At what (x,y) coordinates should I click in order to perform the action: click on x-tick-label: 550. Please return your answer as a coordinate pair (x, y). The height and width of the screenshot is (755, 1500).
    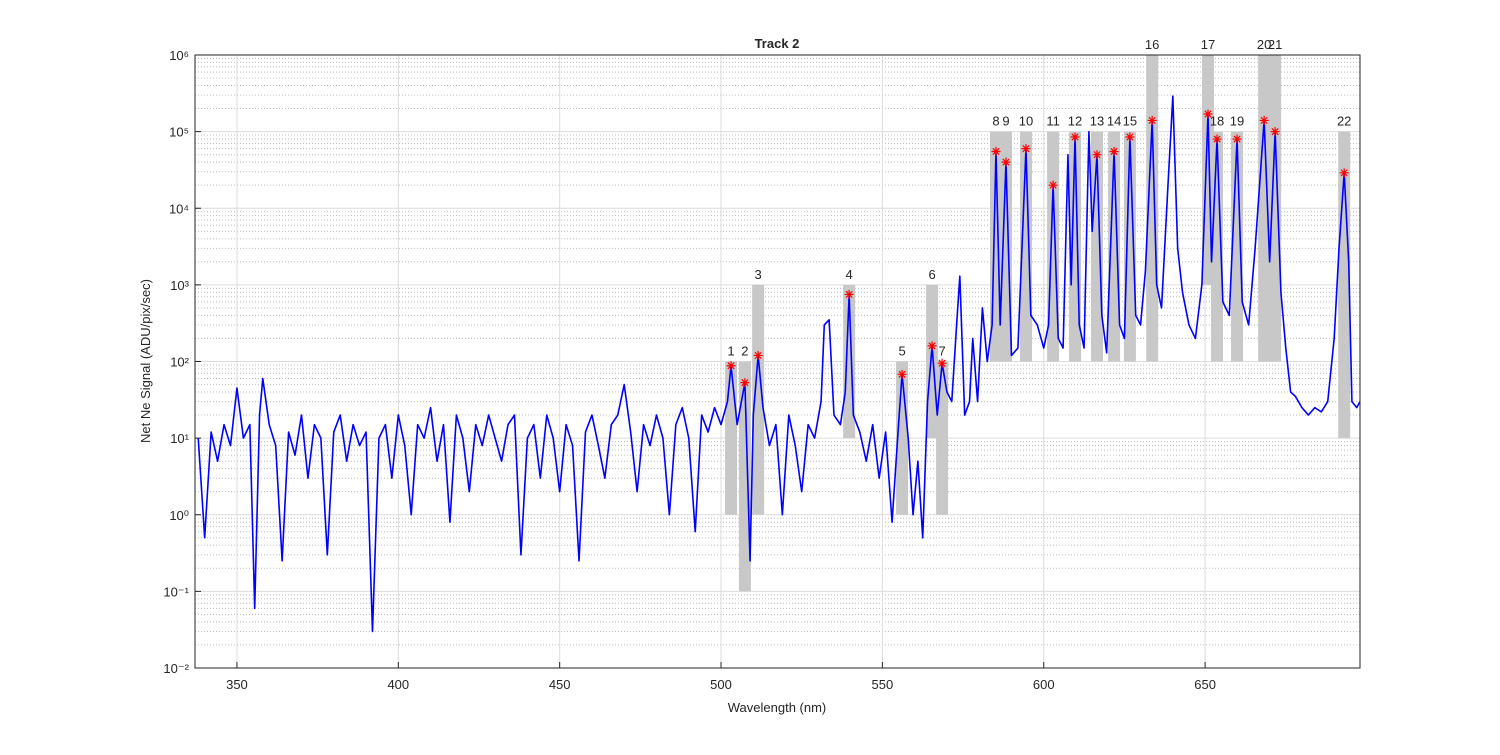
    Looking at the image, I should click on (883, 684).